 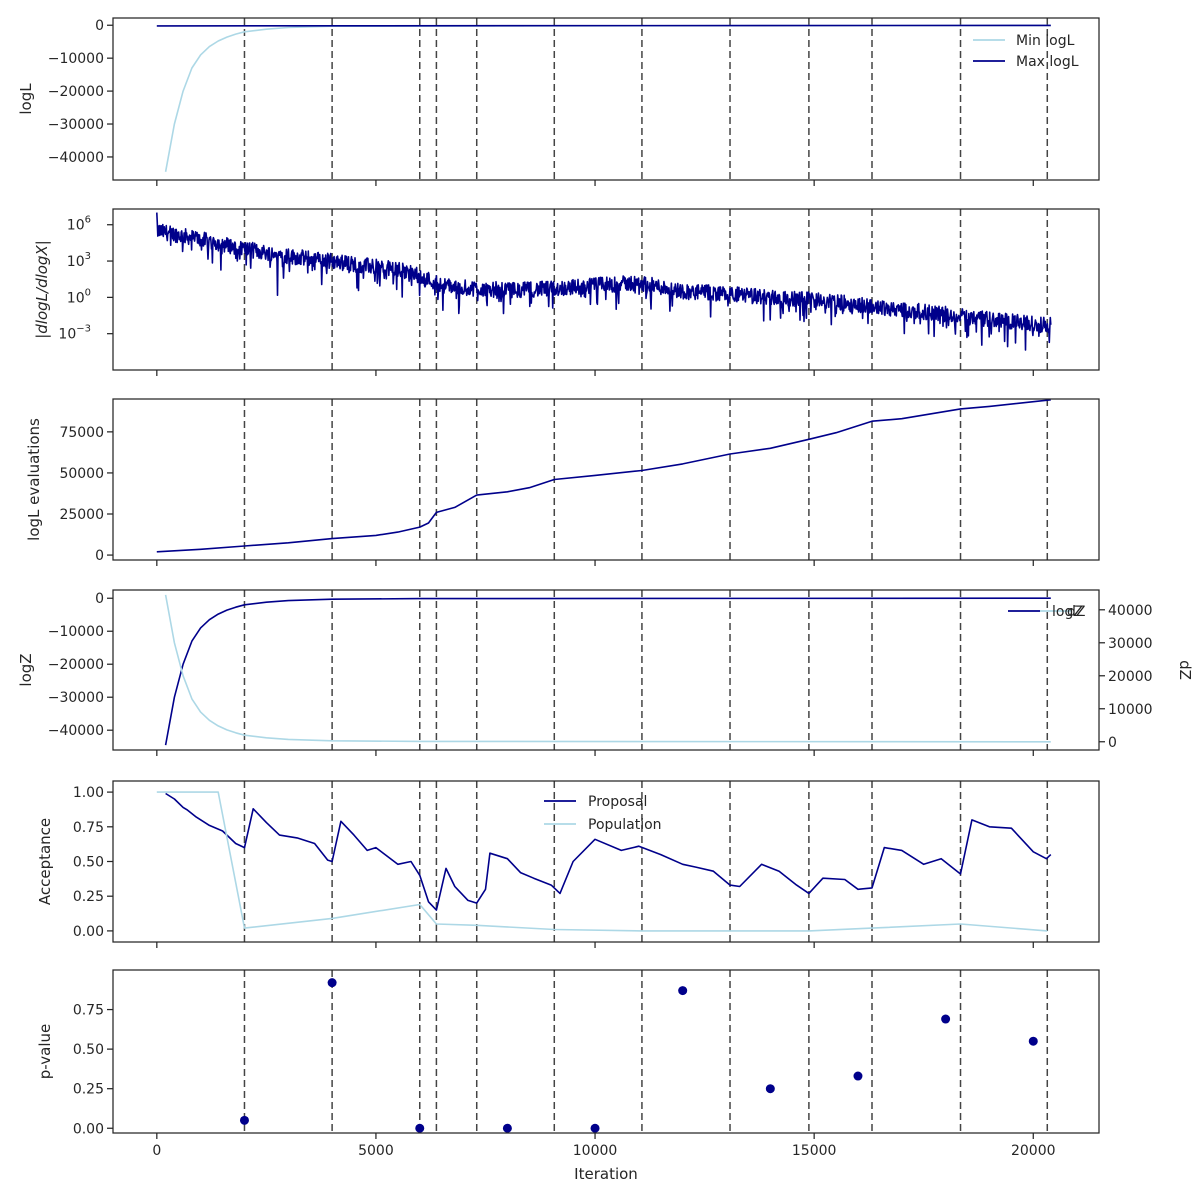 I want to click on y-tick-label: 10⁰, so click(x=79, y=296).